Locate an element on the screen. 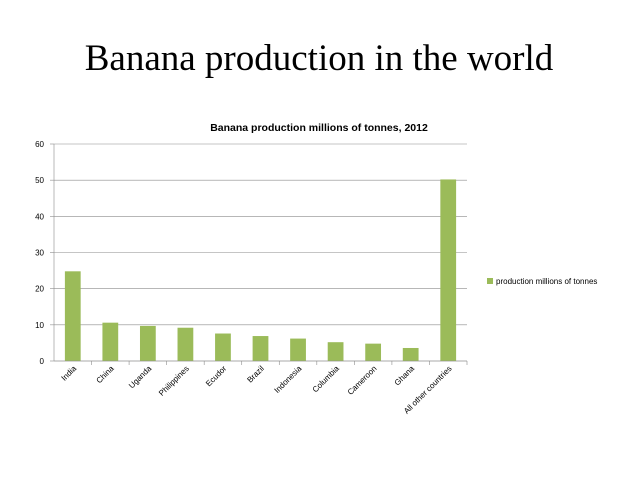 The image size is (638, 478). x-tick-label: Ecudor is located at coordinates (216, 376).